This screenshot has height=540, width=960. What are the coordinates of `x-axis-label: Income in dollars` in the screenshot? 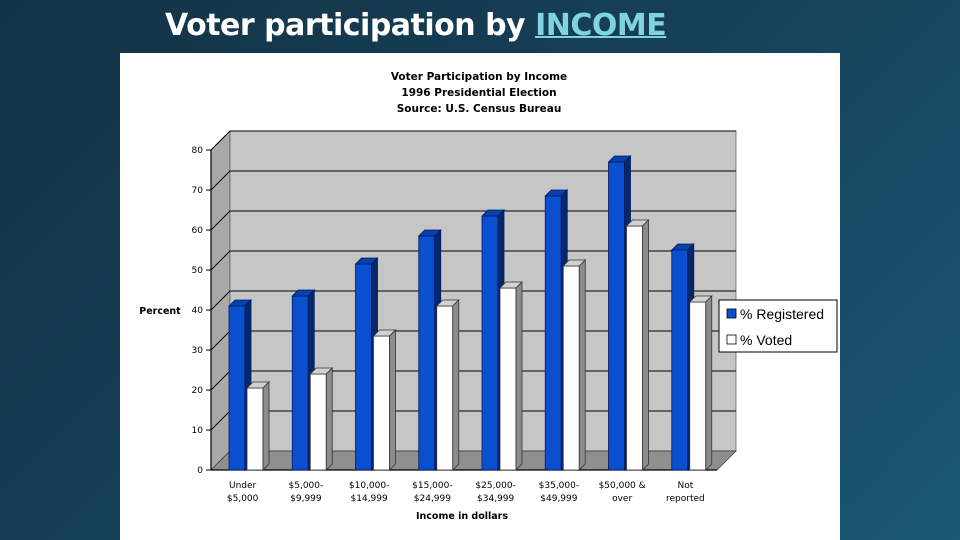 It's located at (462, 516).